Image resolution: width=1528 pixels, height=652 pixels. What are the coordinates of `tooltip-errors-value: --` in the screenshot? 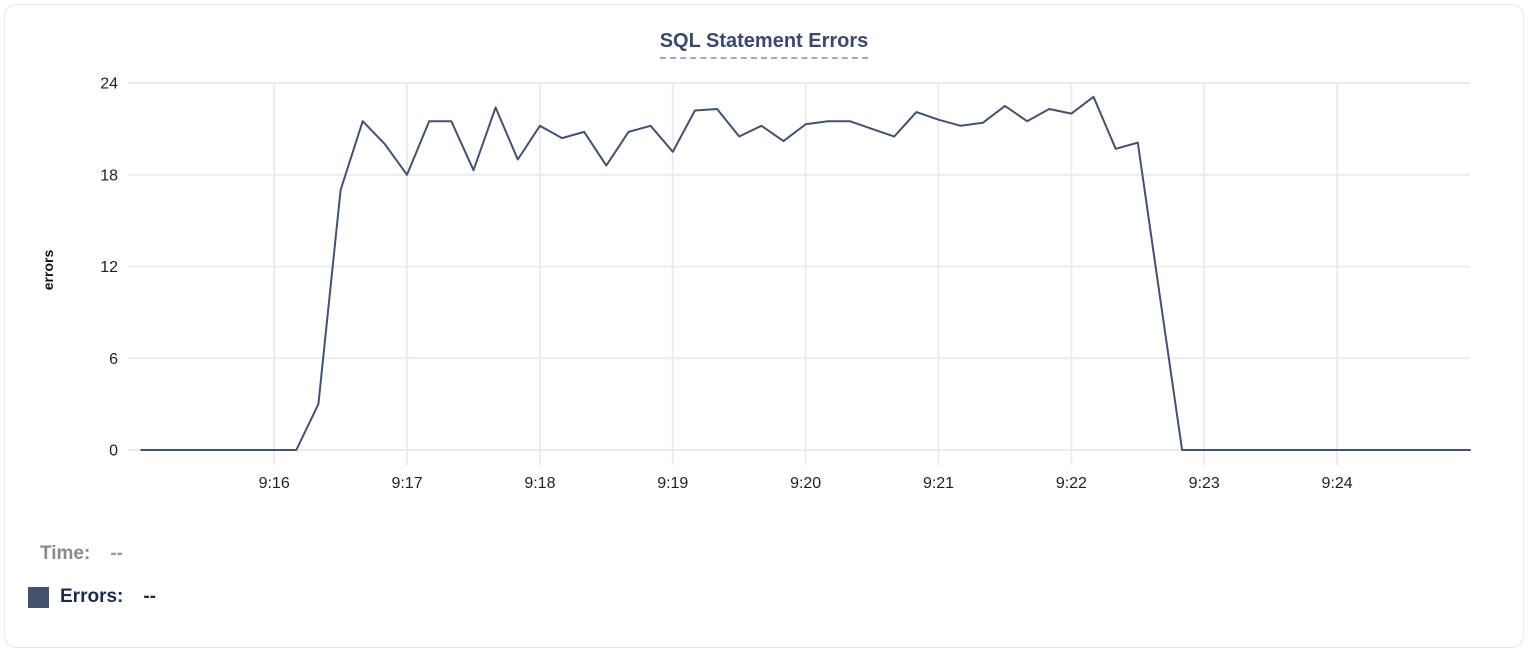 It's located at (150, 596).